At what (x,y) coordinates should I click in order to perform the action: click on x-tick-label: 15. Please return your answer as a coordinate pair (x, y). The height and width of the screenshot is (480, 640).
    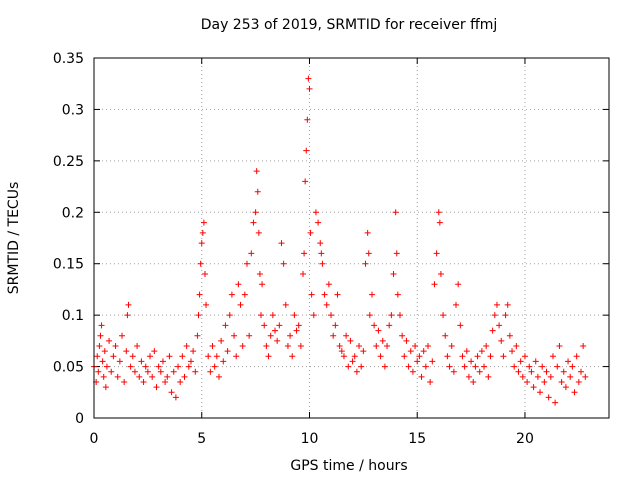
    Looking at the image, I should click on (417, 439).